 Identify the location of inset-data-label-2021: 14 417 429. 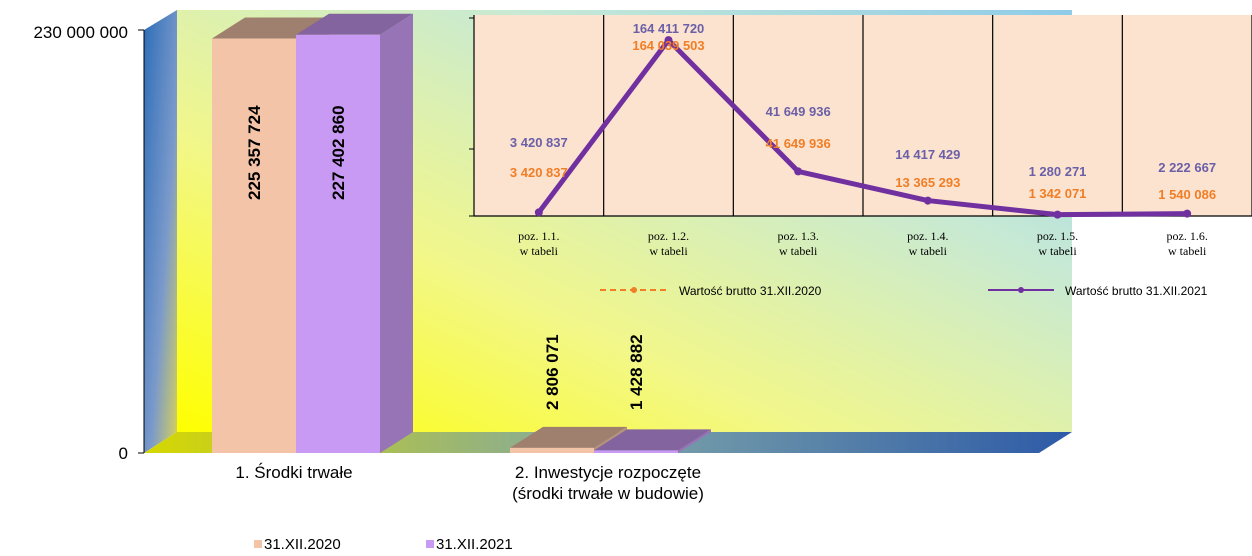
(927, 154).